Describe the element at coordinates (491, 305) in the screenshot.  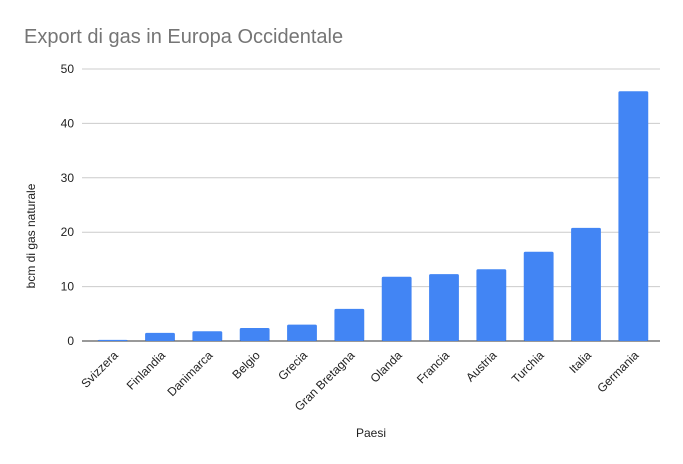
I see `bar-austria` at that location.